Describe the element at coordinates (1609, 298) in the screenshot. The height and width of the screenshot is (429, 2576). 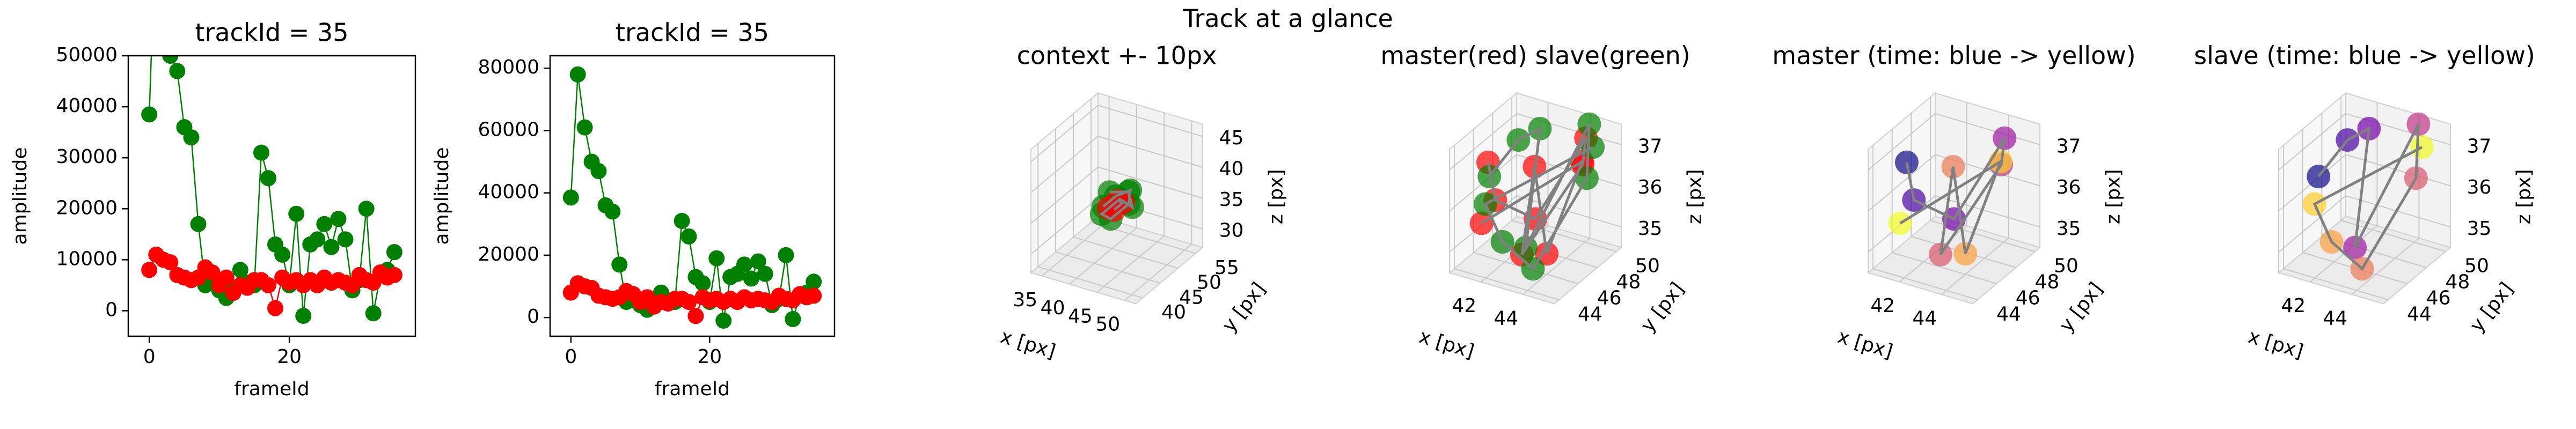
I see `y-tick-label: 46` at that location.